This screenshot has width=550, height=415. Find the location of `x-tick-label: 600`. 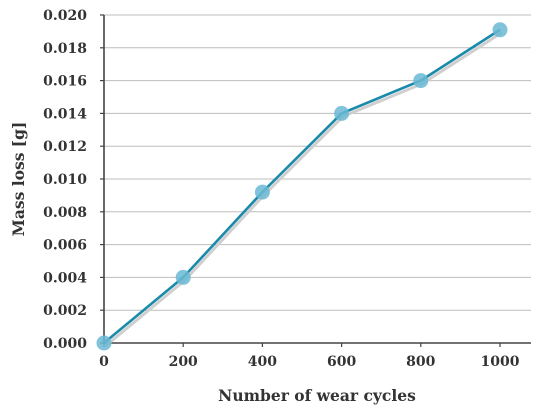

x-tick-label: 600 is located at coordinates (341, 362).